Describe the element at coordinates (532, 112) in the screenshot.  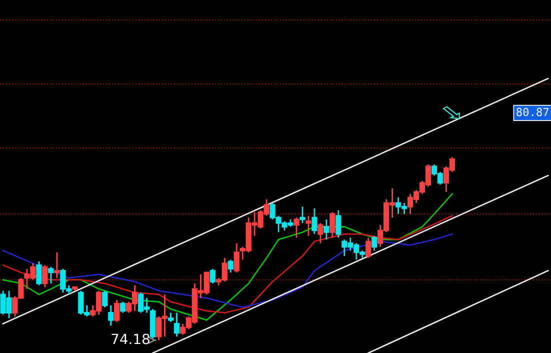
I see `text: 80.87` at that location.